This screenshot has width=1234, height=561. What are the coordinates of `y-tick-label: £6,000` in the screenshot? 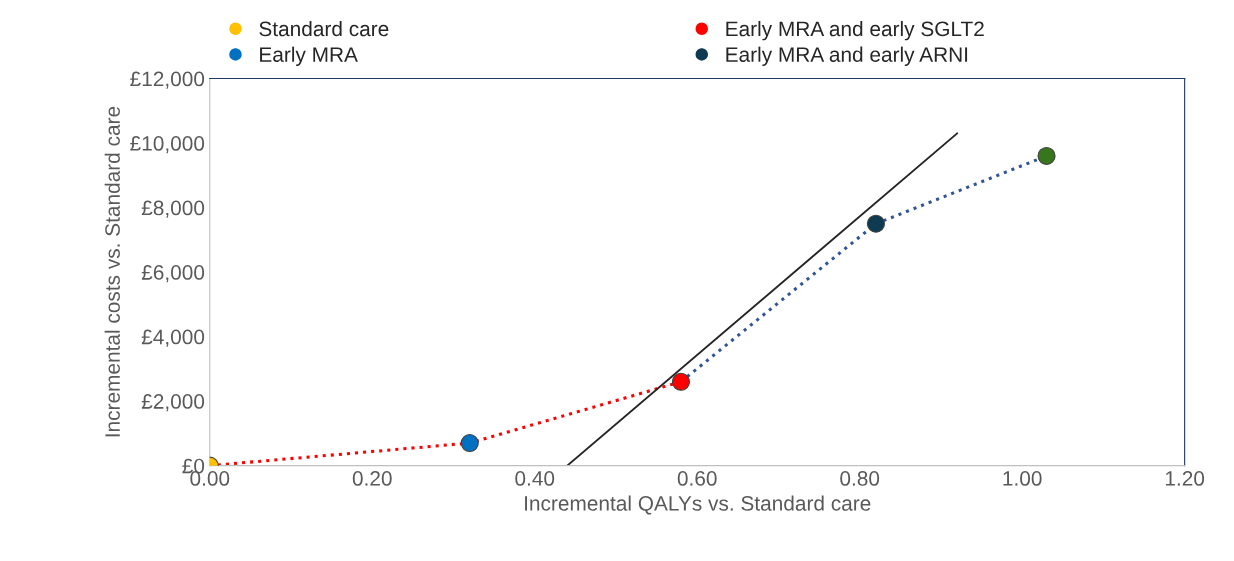 It's located at (173, 274).